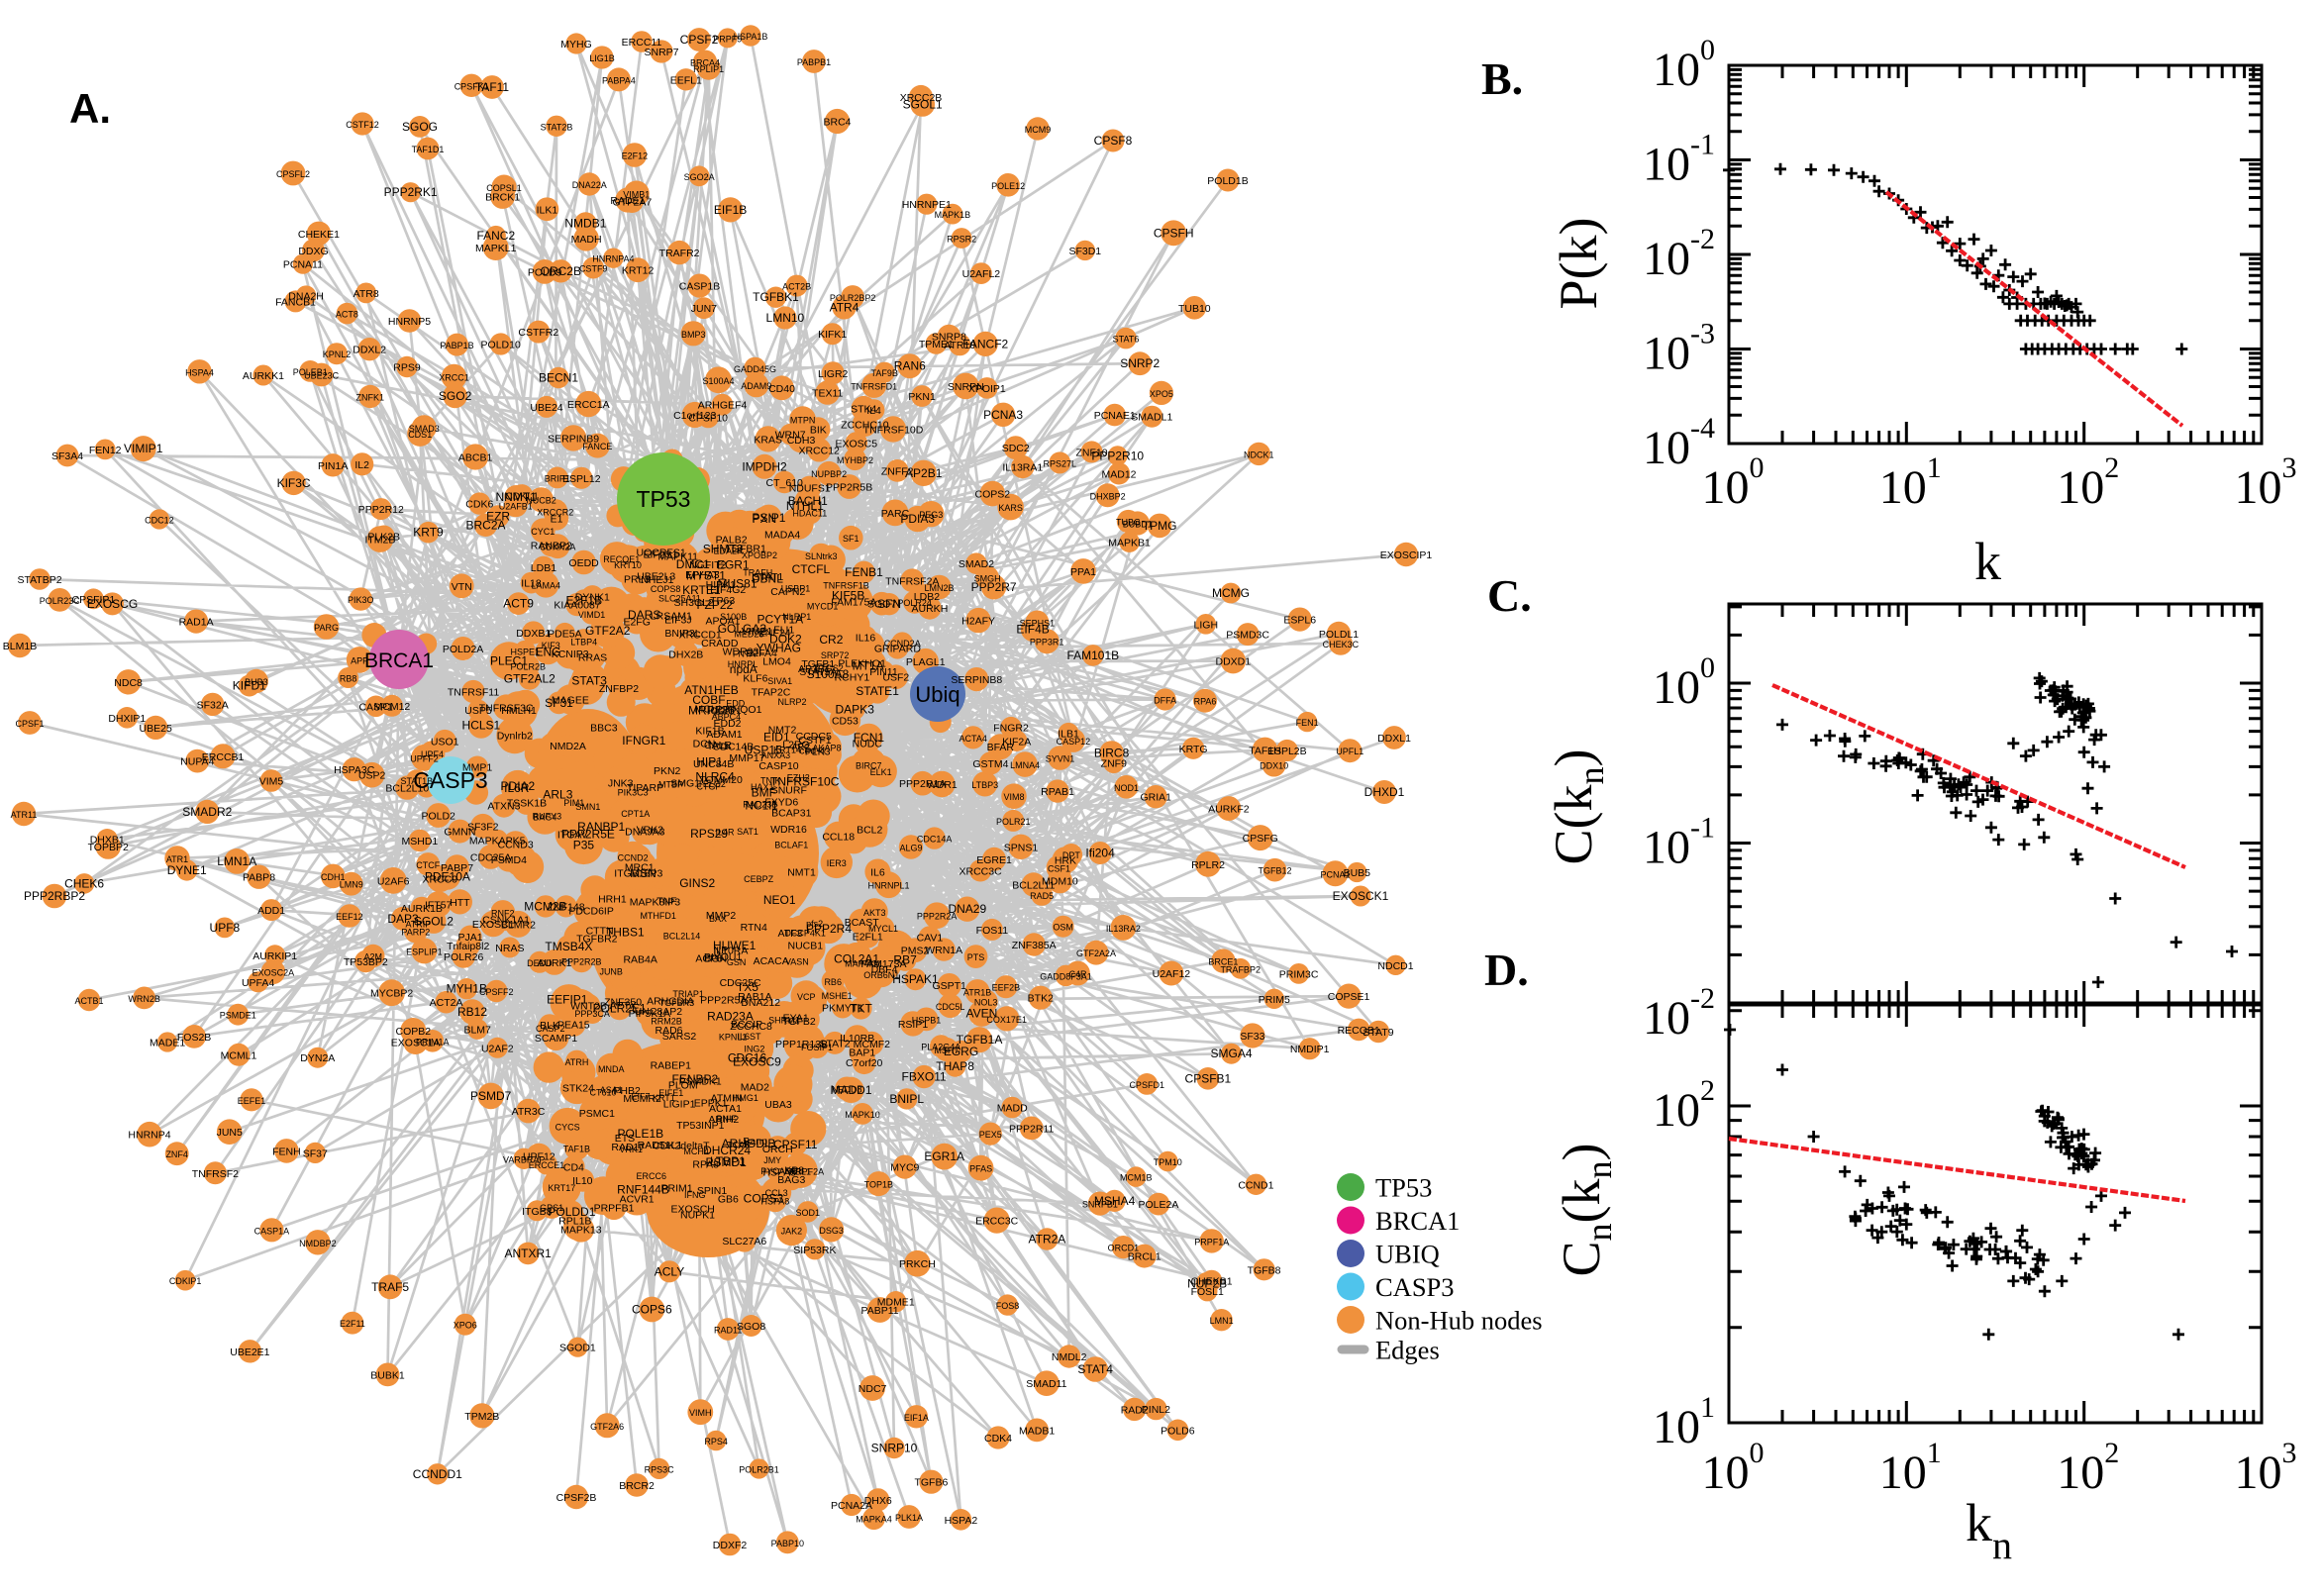 The width and height of the screenshot is (2323, 1596). Describe the element at coordinates (1065, 861) in the screenshot. I see `svg-text: HRK` at that location.